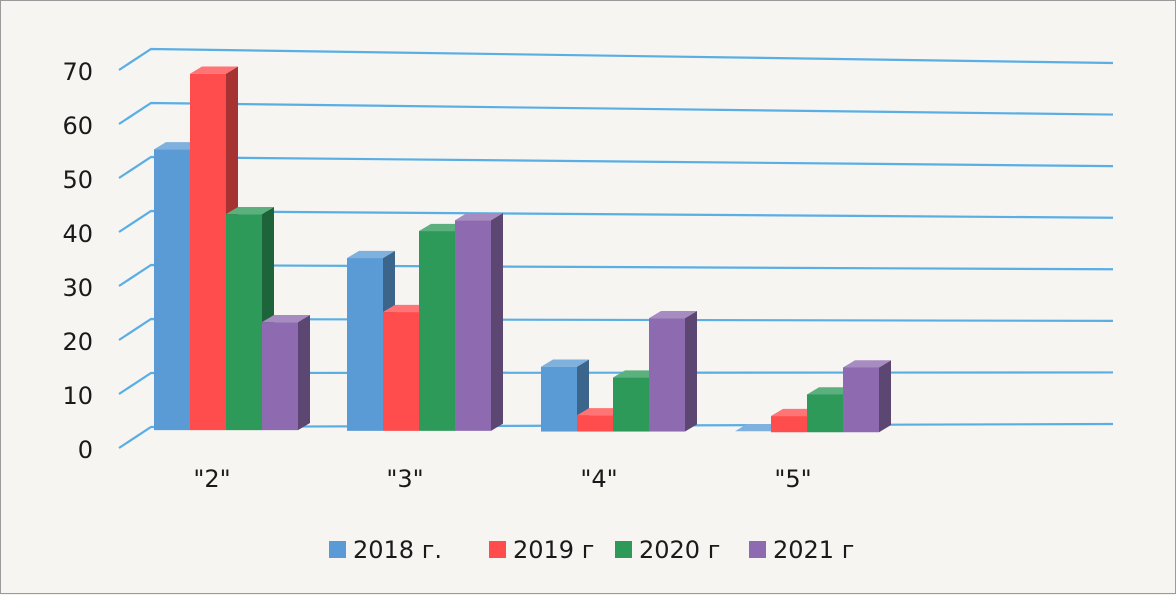 The height and width of the screenshot is (595, 1176). What do you see at coordinates (85, 450) in the screenshot?
I see `y-tick-label: 0` at bounding box center [85, 450].